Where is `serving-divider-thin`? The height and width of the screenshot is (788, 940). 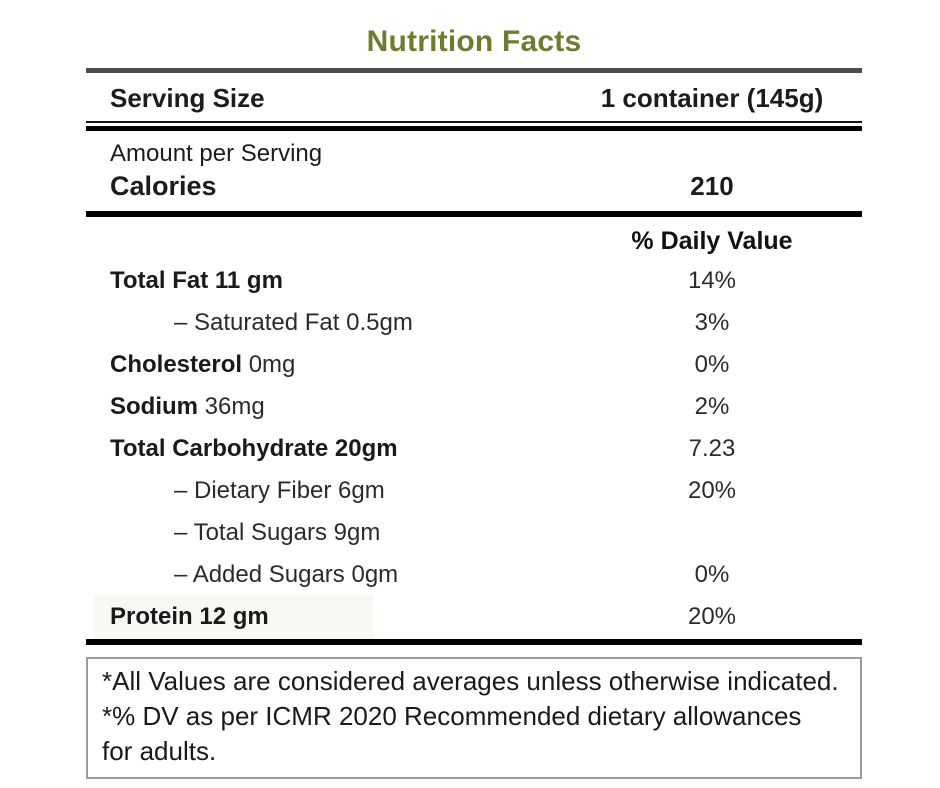
serving-divider-thin is located at coordinates (474, 122).